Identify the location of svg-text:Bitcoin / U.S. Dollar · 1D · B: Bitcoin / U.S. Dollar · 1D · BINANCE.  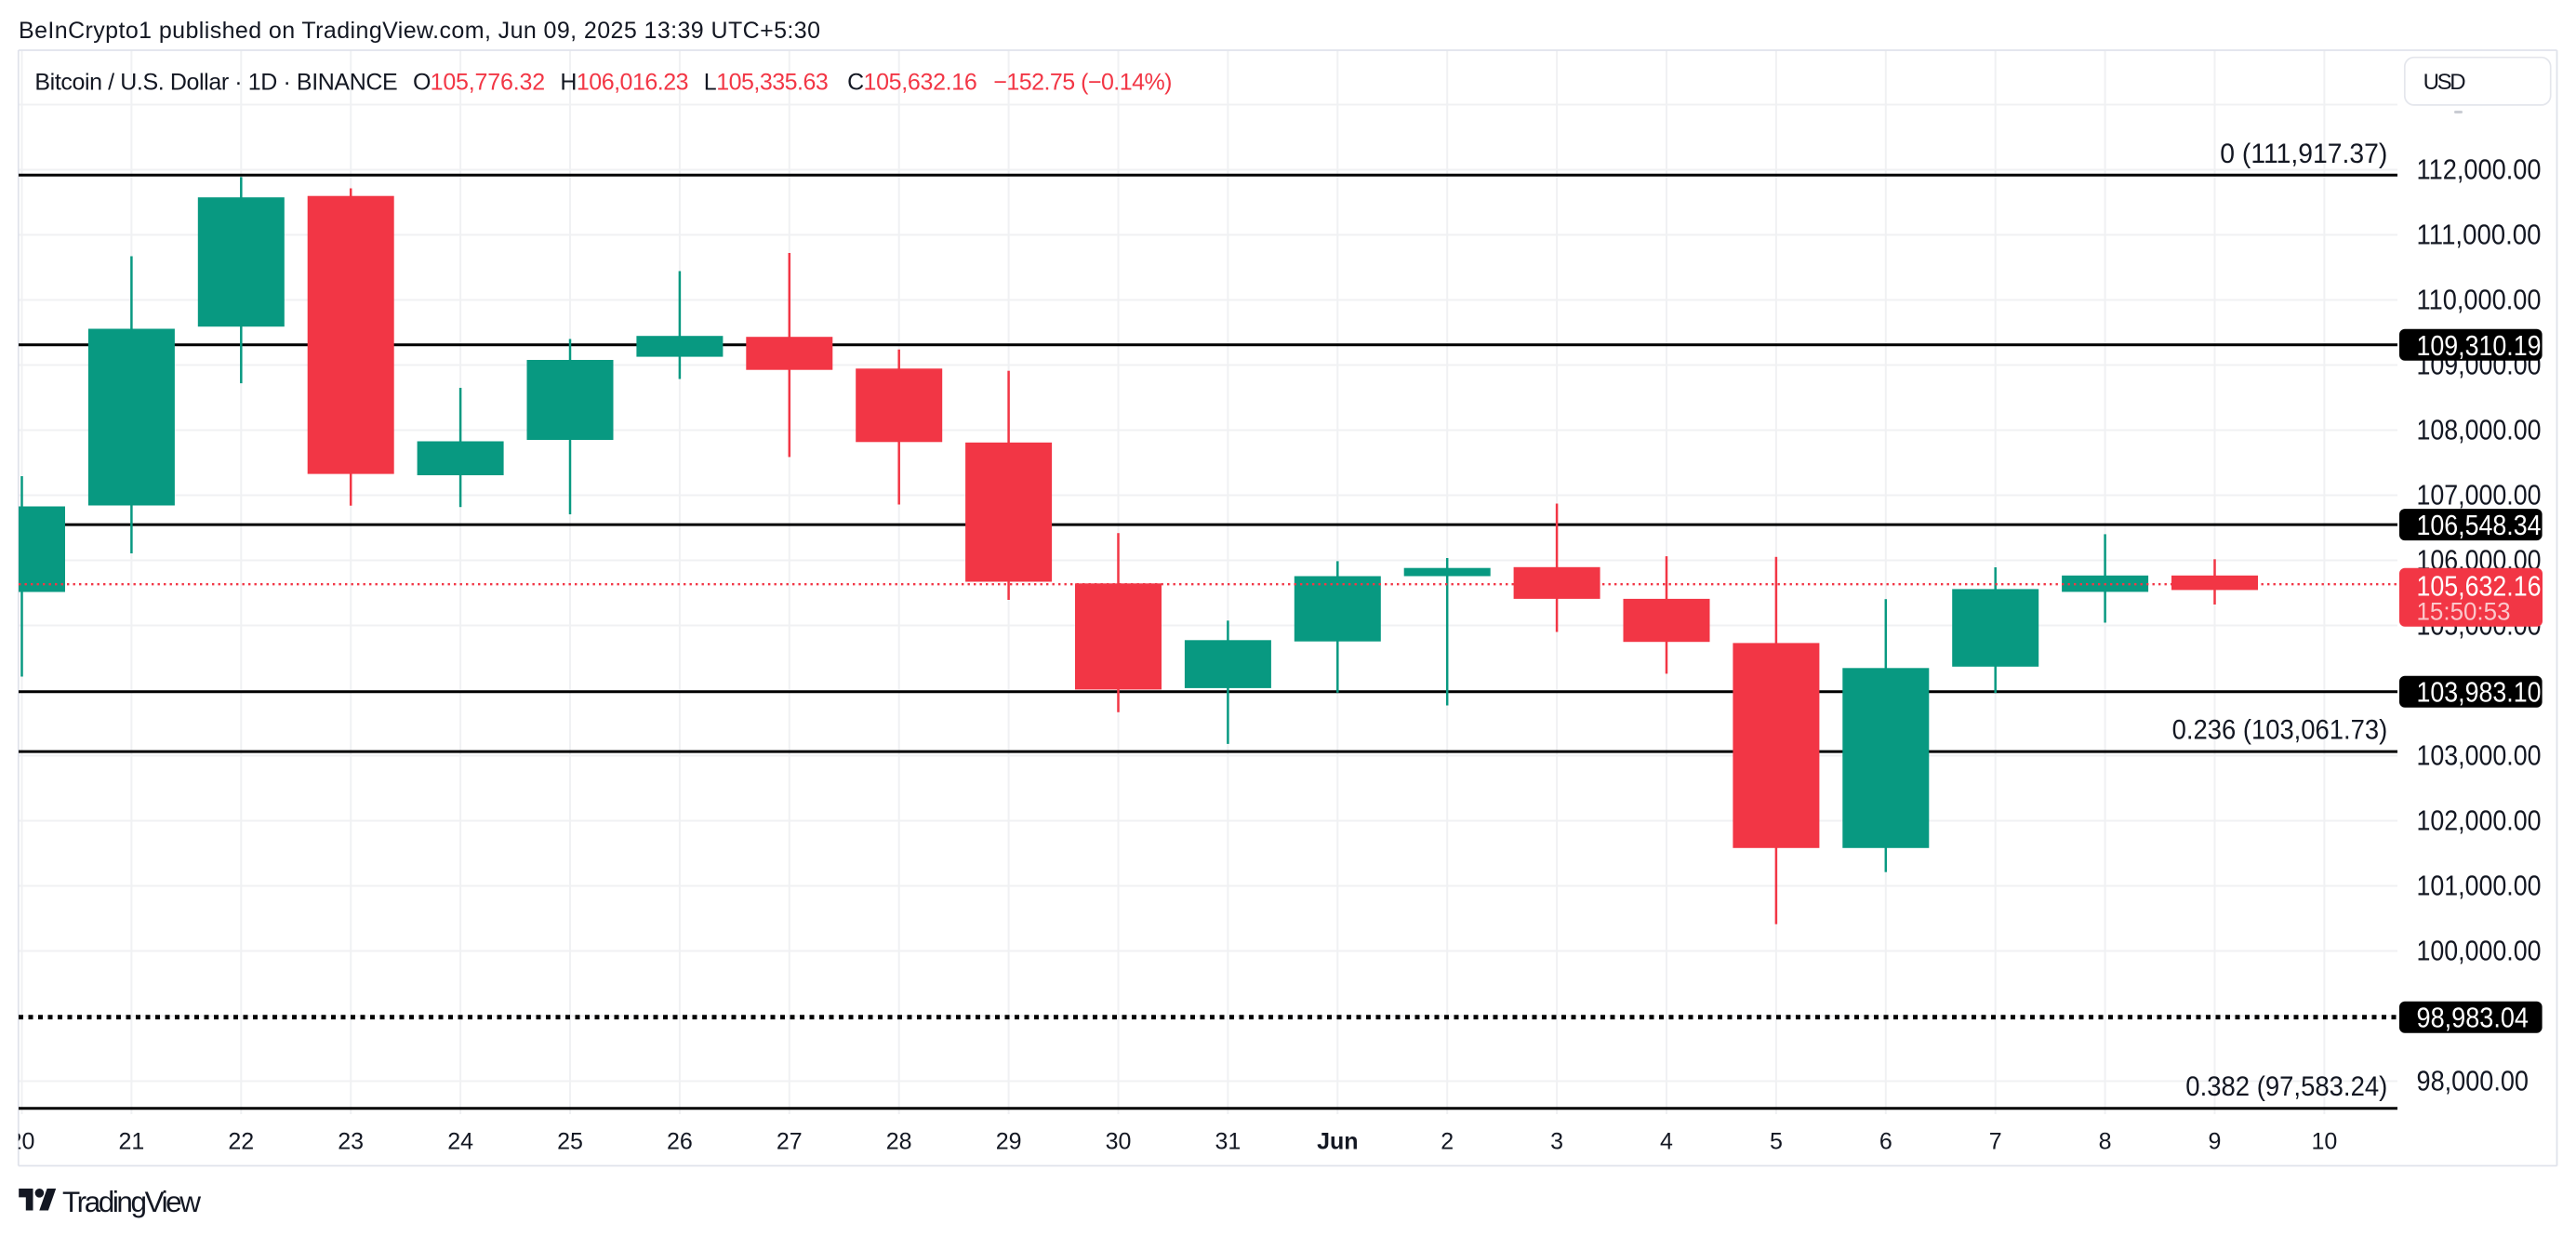
(215, 82).